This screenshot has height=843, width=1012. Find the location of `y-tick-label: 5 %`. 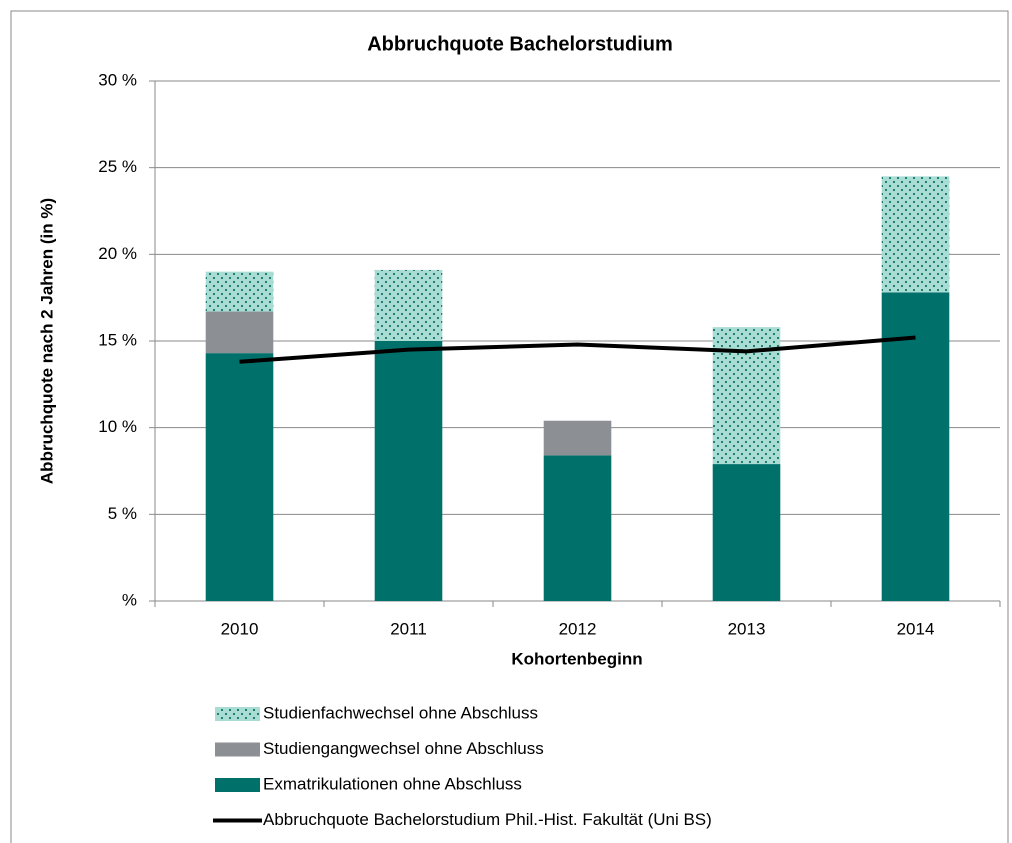

y-tick-label: 5 % is located at coordinates (122, 513).